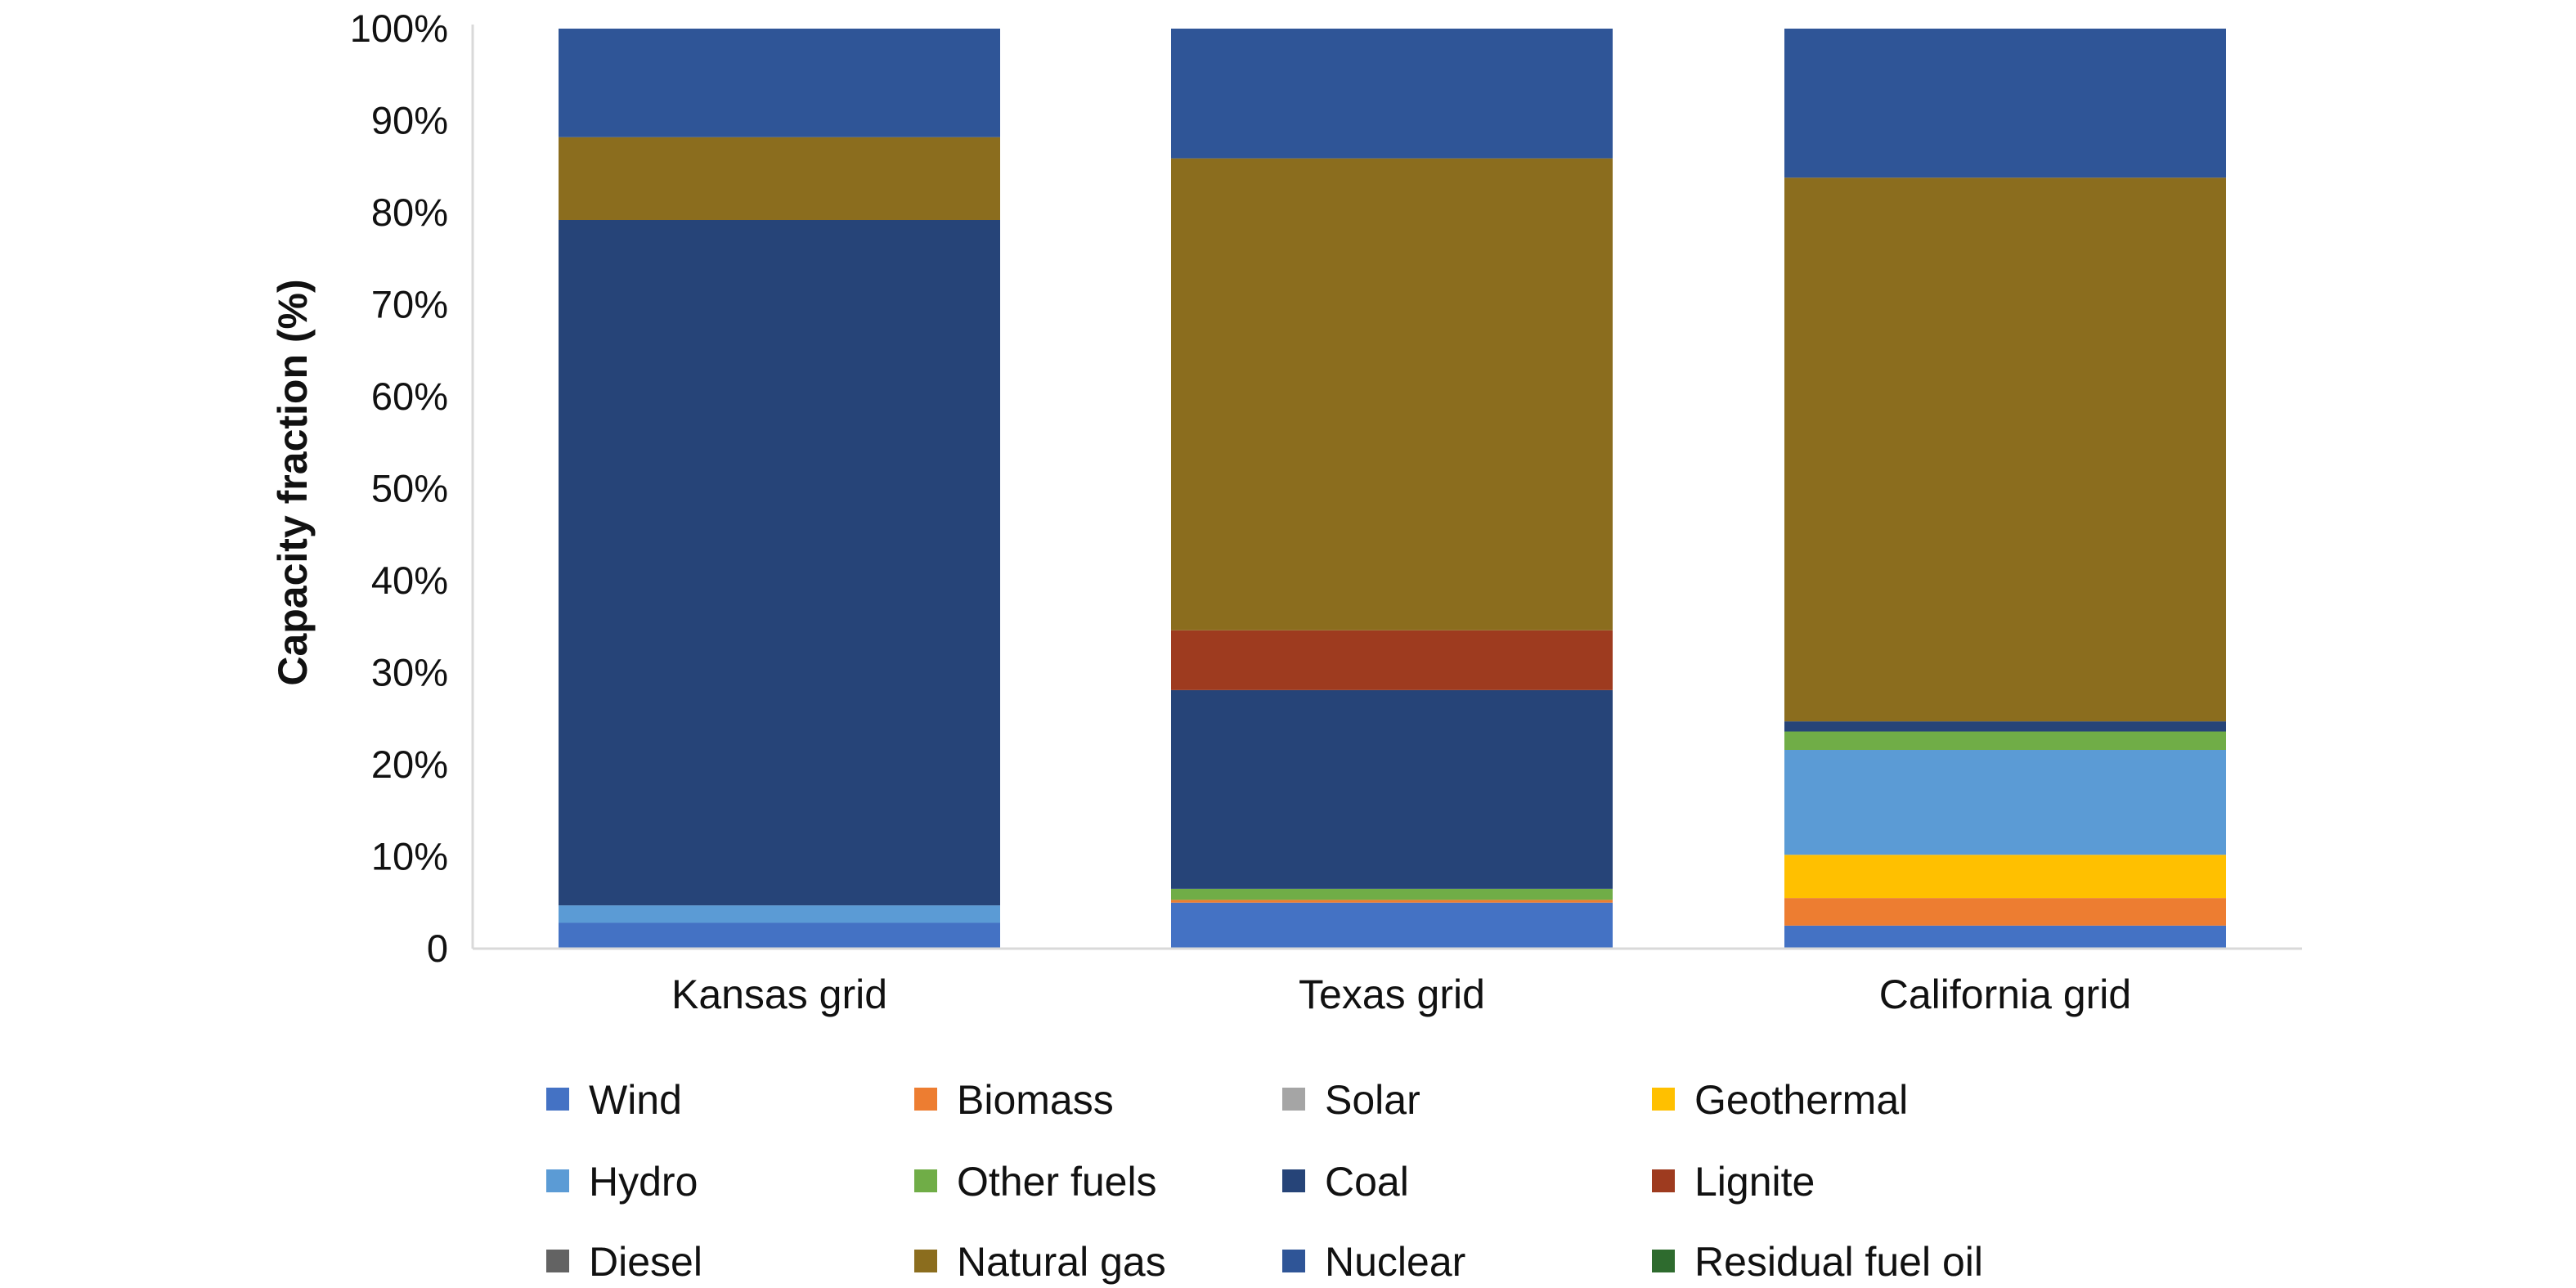 This screenshot has width=2576, height=1288. Describe the element at coordinates (1061, 1262) in the screenshot. I see `legend-label: Natural gas` at that location.